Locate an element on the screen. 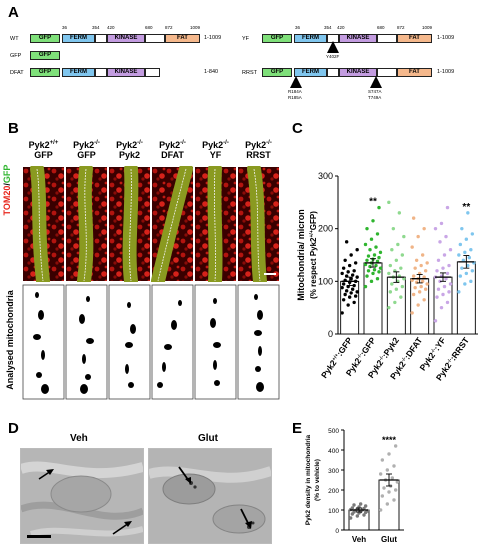 Image resolution: width=482 pixels, height=550 pixels. construct-label-gfp: GFP is located at coordinates (16, 56).